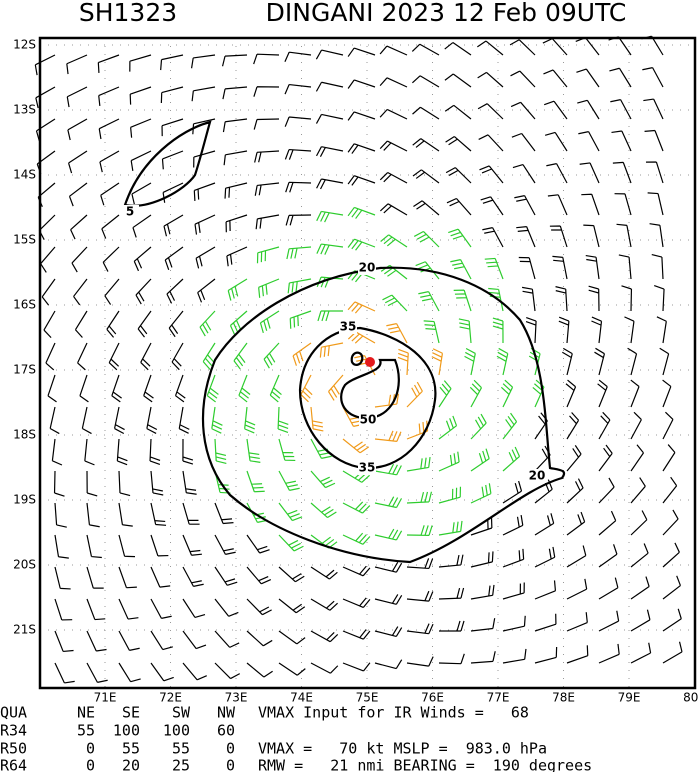 The height and width of the screenshot is (772, 699). I want to click on table-cell: 0, so click(90, 764).